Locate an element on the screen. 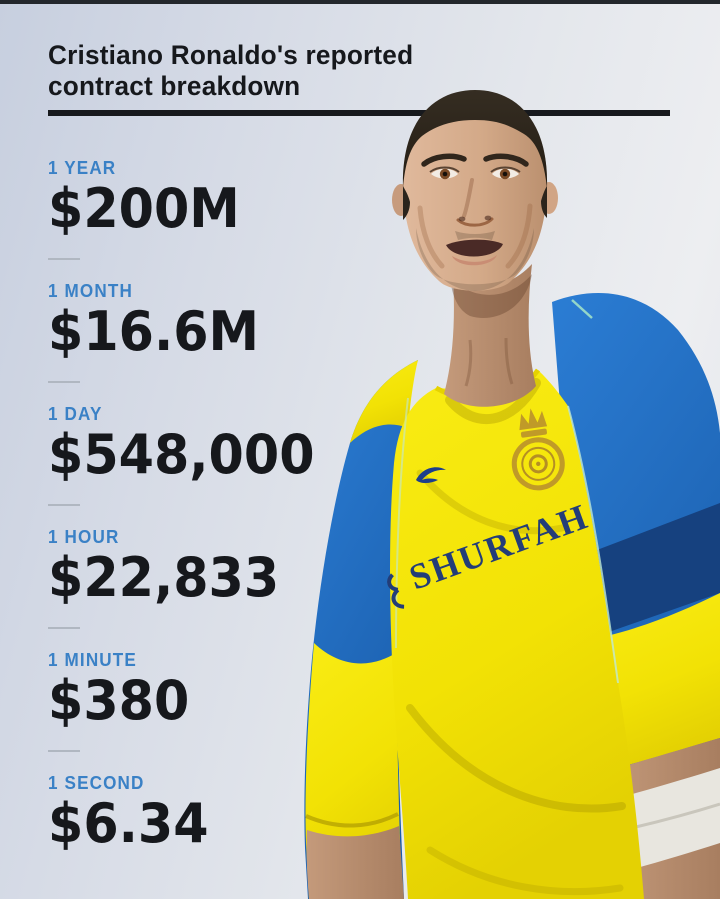  stat-row-year: 1 YEAR $200M is located at coordinates (190, 197).